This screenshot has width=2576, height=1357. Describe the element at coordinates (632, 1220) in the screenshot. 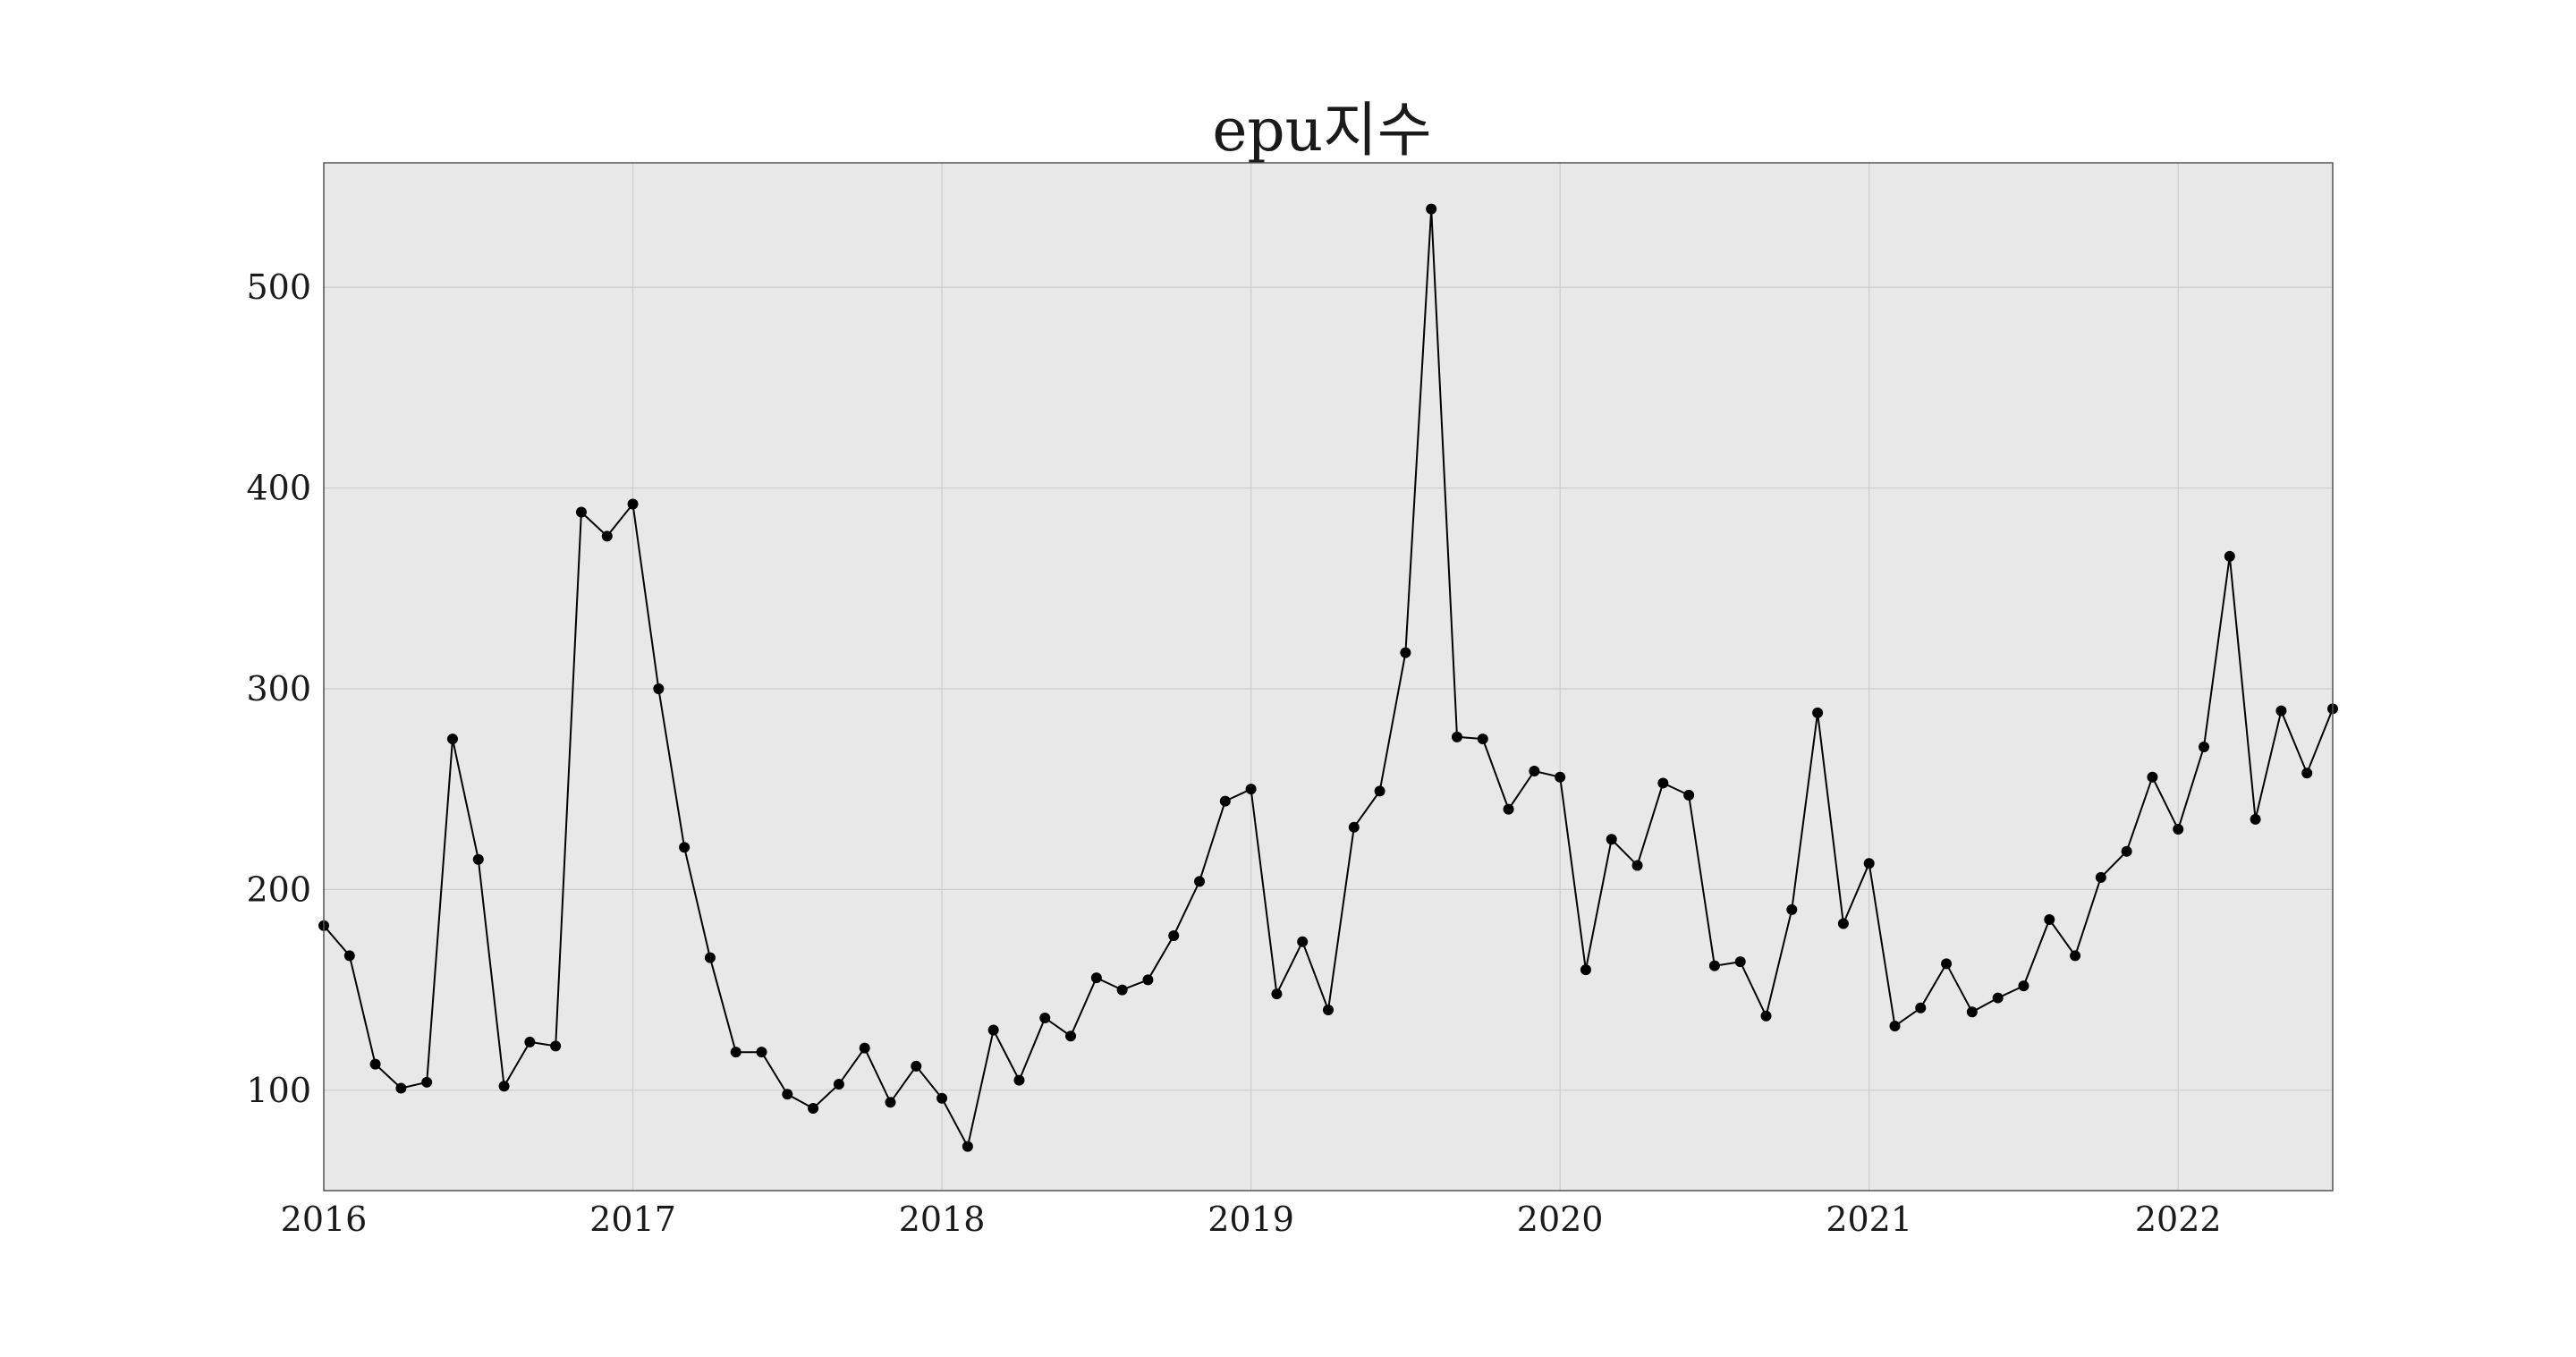

I see `x-tick-label: 2017` at that location.